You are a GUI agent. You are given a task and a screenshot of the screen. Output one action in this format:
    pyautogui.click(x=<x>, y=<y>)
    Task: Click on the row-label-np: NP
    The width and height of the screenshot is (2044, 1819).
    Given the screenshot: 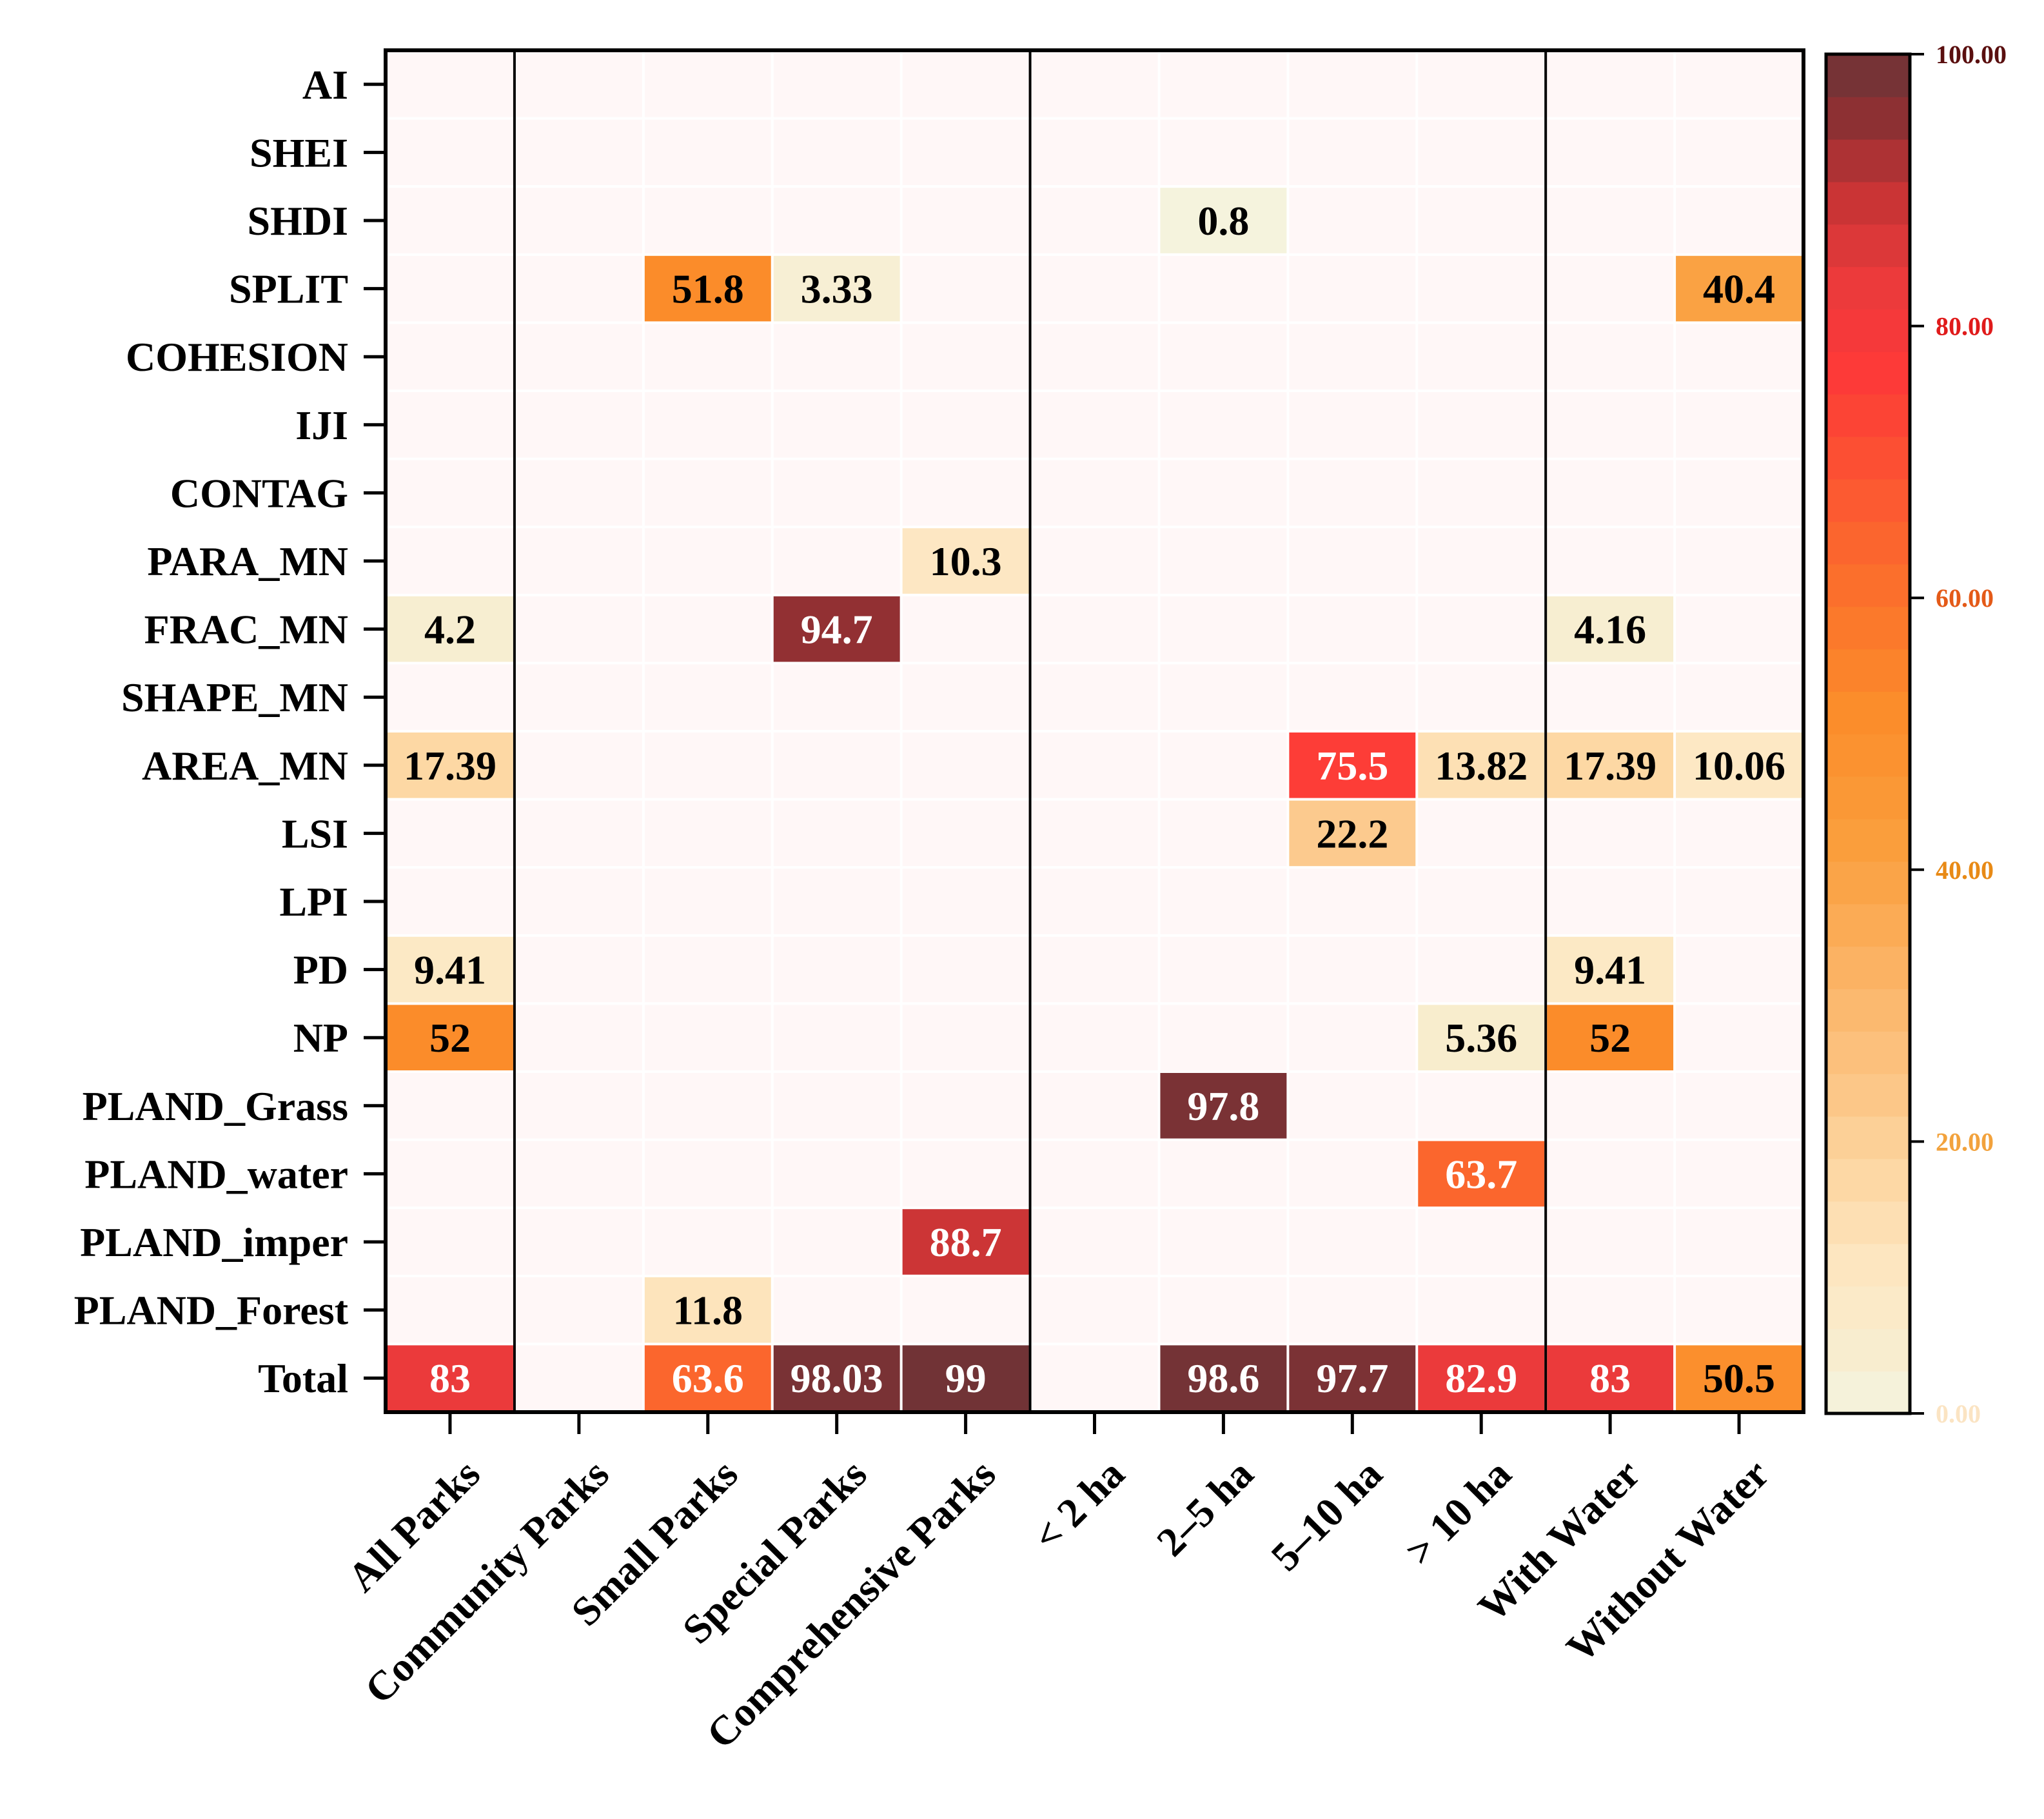 What is the action you would take?
    pyautogui.click(x=320, y=1038)
    